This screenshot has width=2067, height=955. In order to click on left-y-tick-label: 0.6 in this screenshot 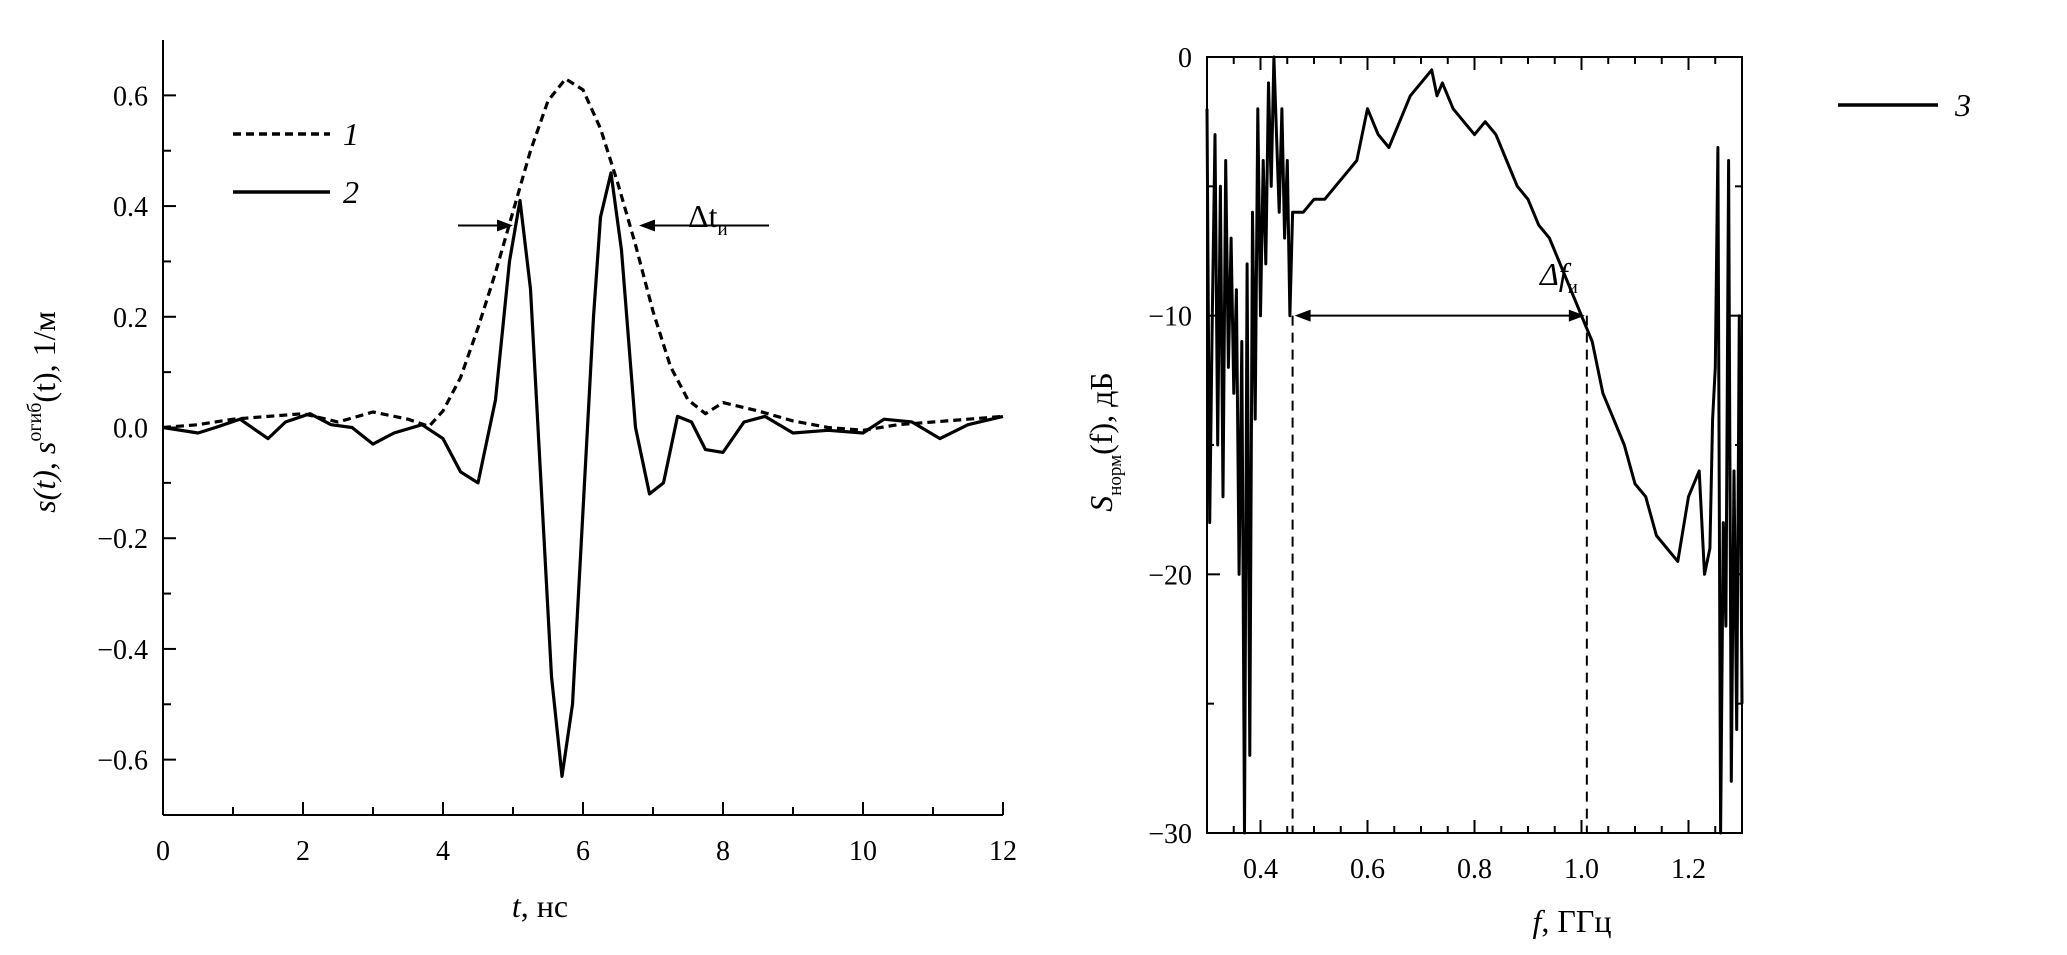, I will do `click(130, 96)`.